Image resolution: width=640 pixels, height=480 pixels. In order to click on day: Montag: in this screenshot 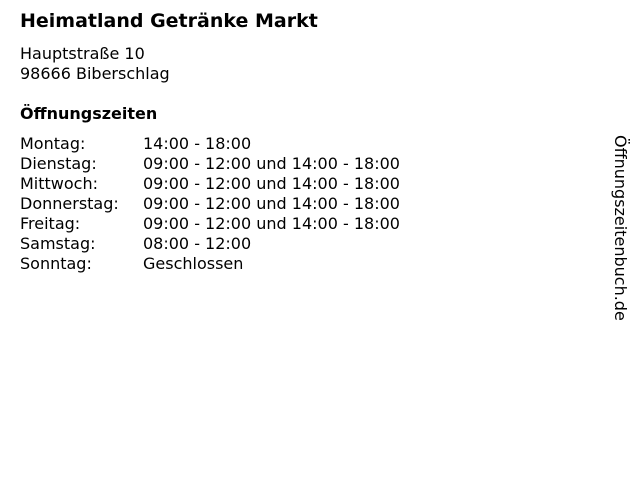, I will do `click(53, 143)`.